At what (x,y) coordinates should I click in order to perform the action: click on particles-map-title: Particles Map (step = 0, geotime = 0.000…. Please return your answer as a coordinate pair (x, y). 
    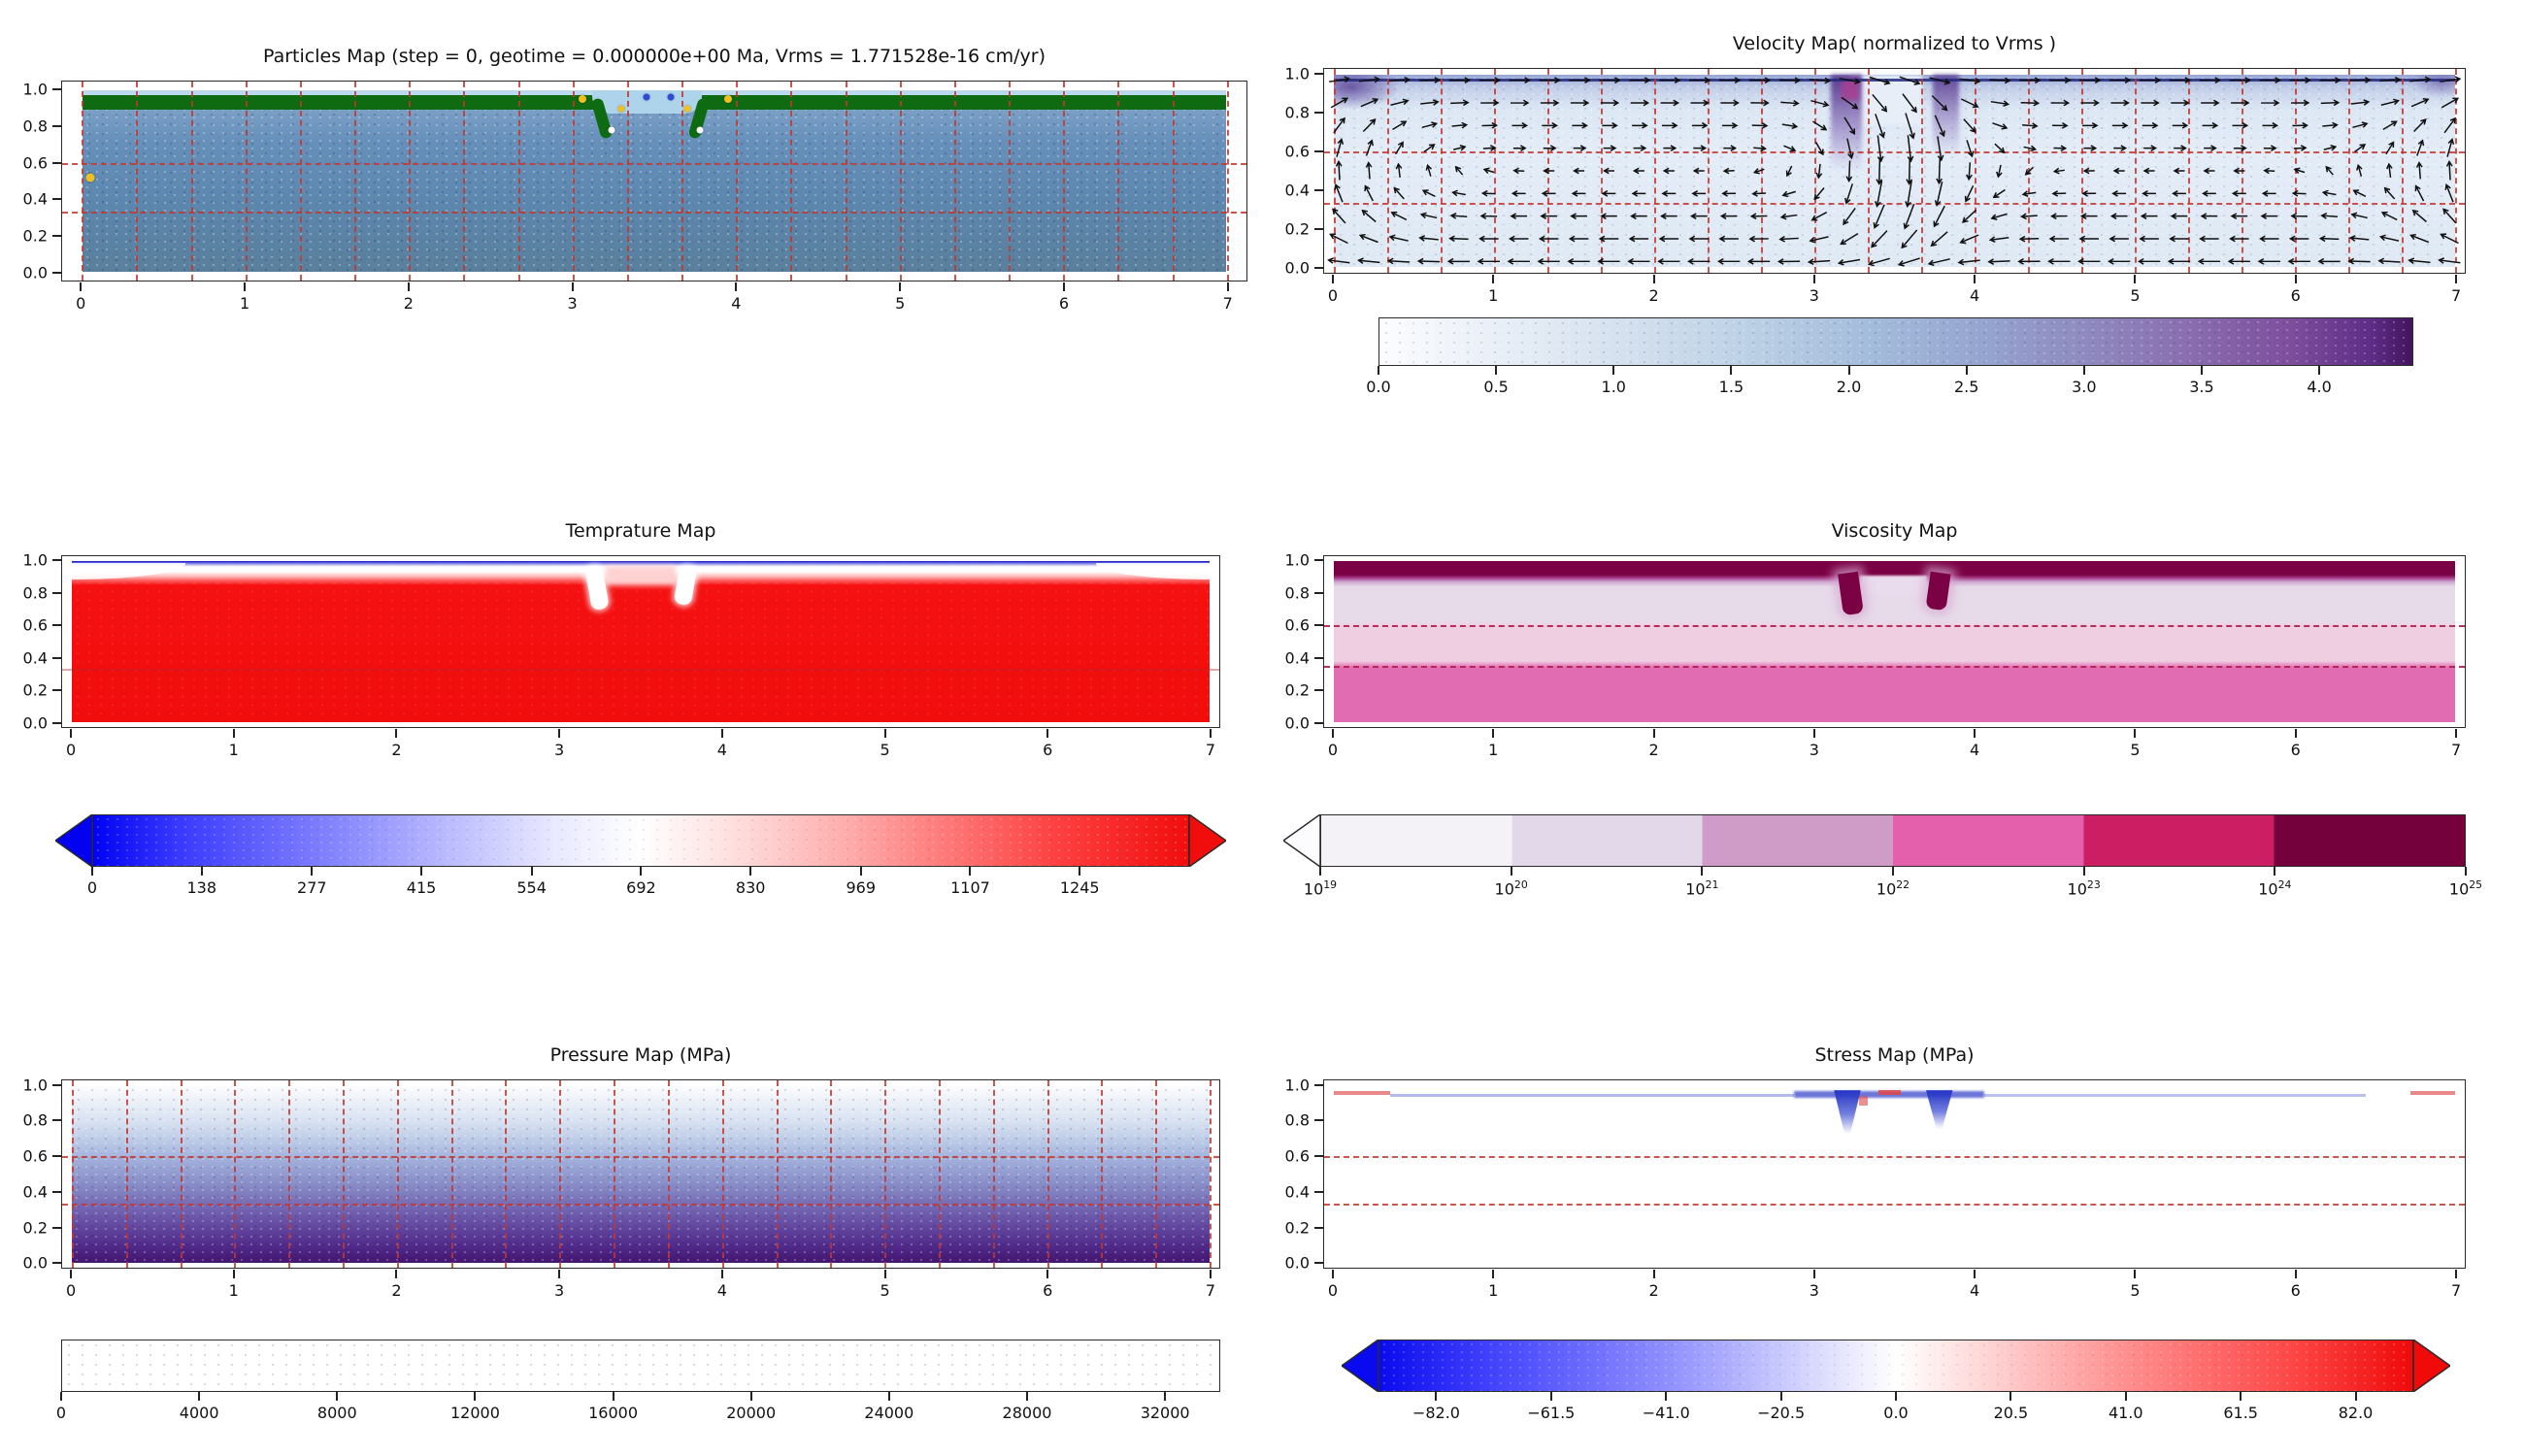
    Looking at the image, I should click on (654, 56).